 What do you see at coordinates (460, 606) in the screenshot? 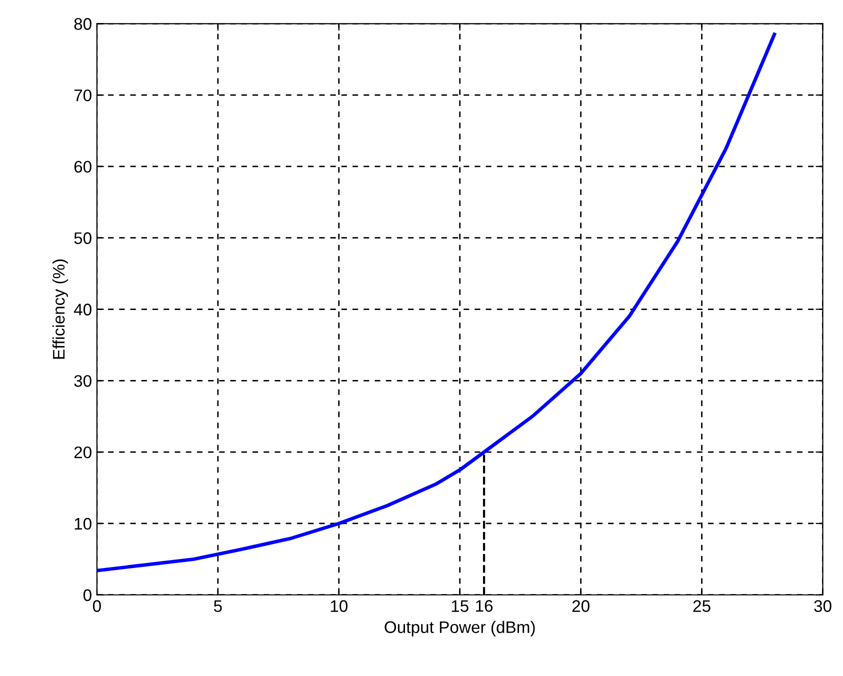
I see `x-tick-label: 15` at bounding box center [460, 606].